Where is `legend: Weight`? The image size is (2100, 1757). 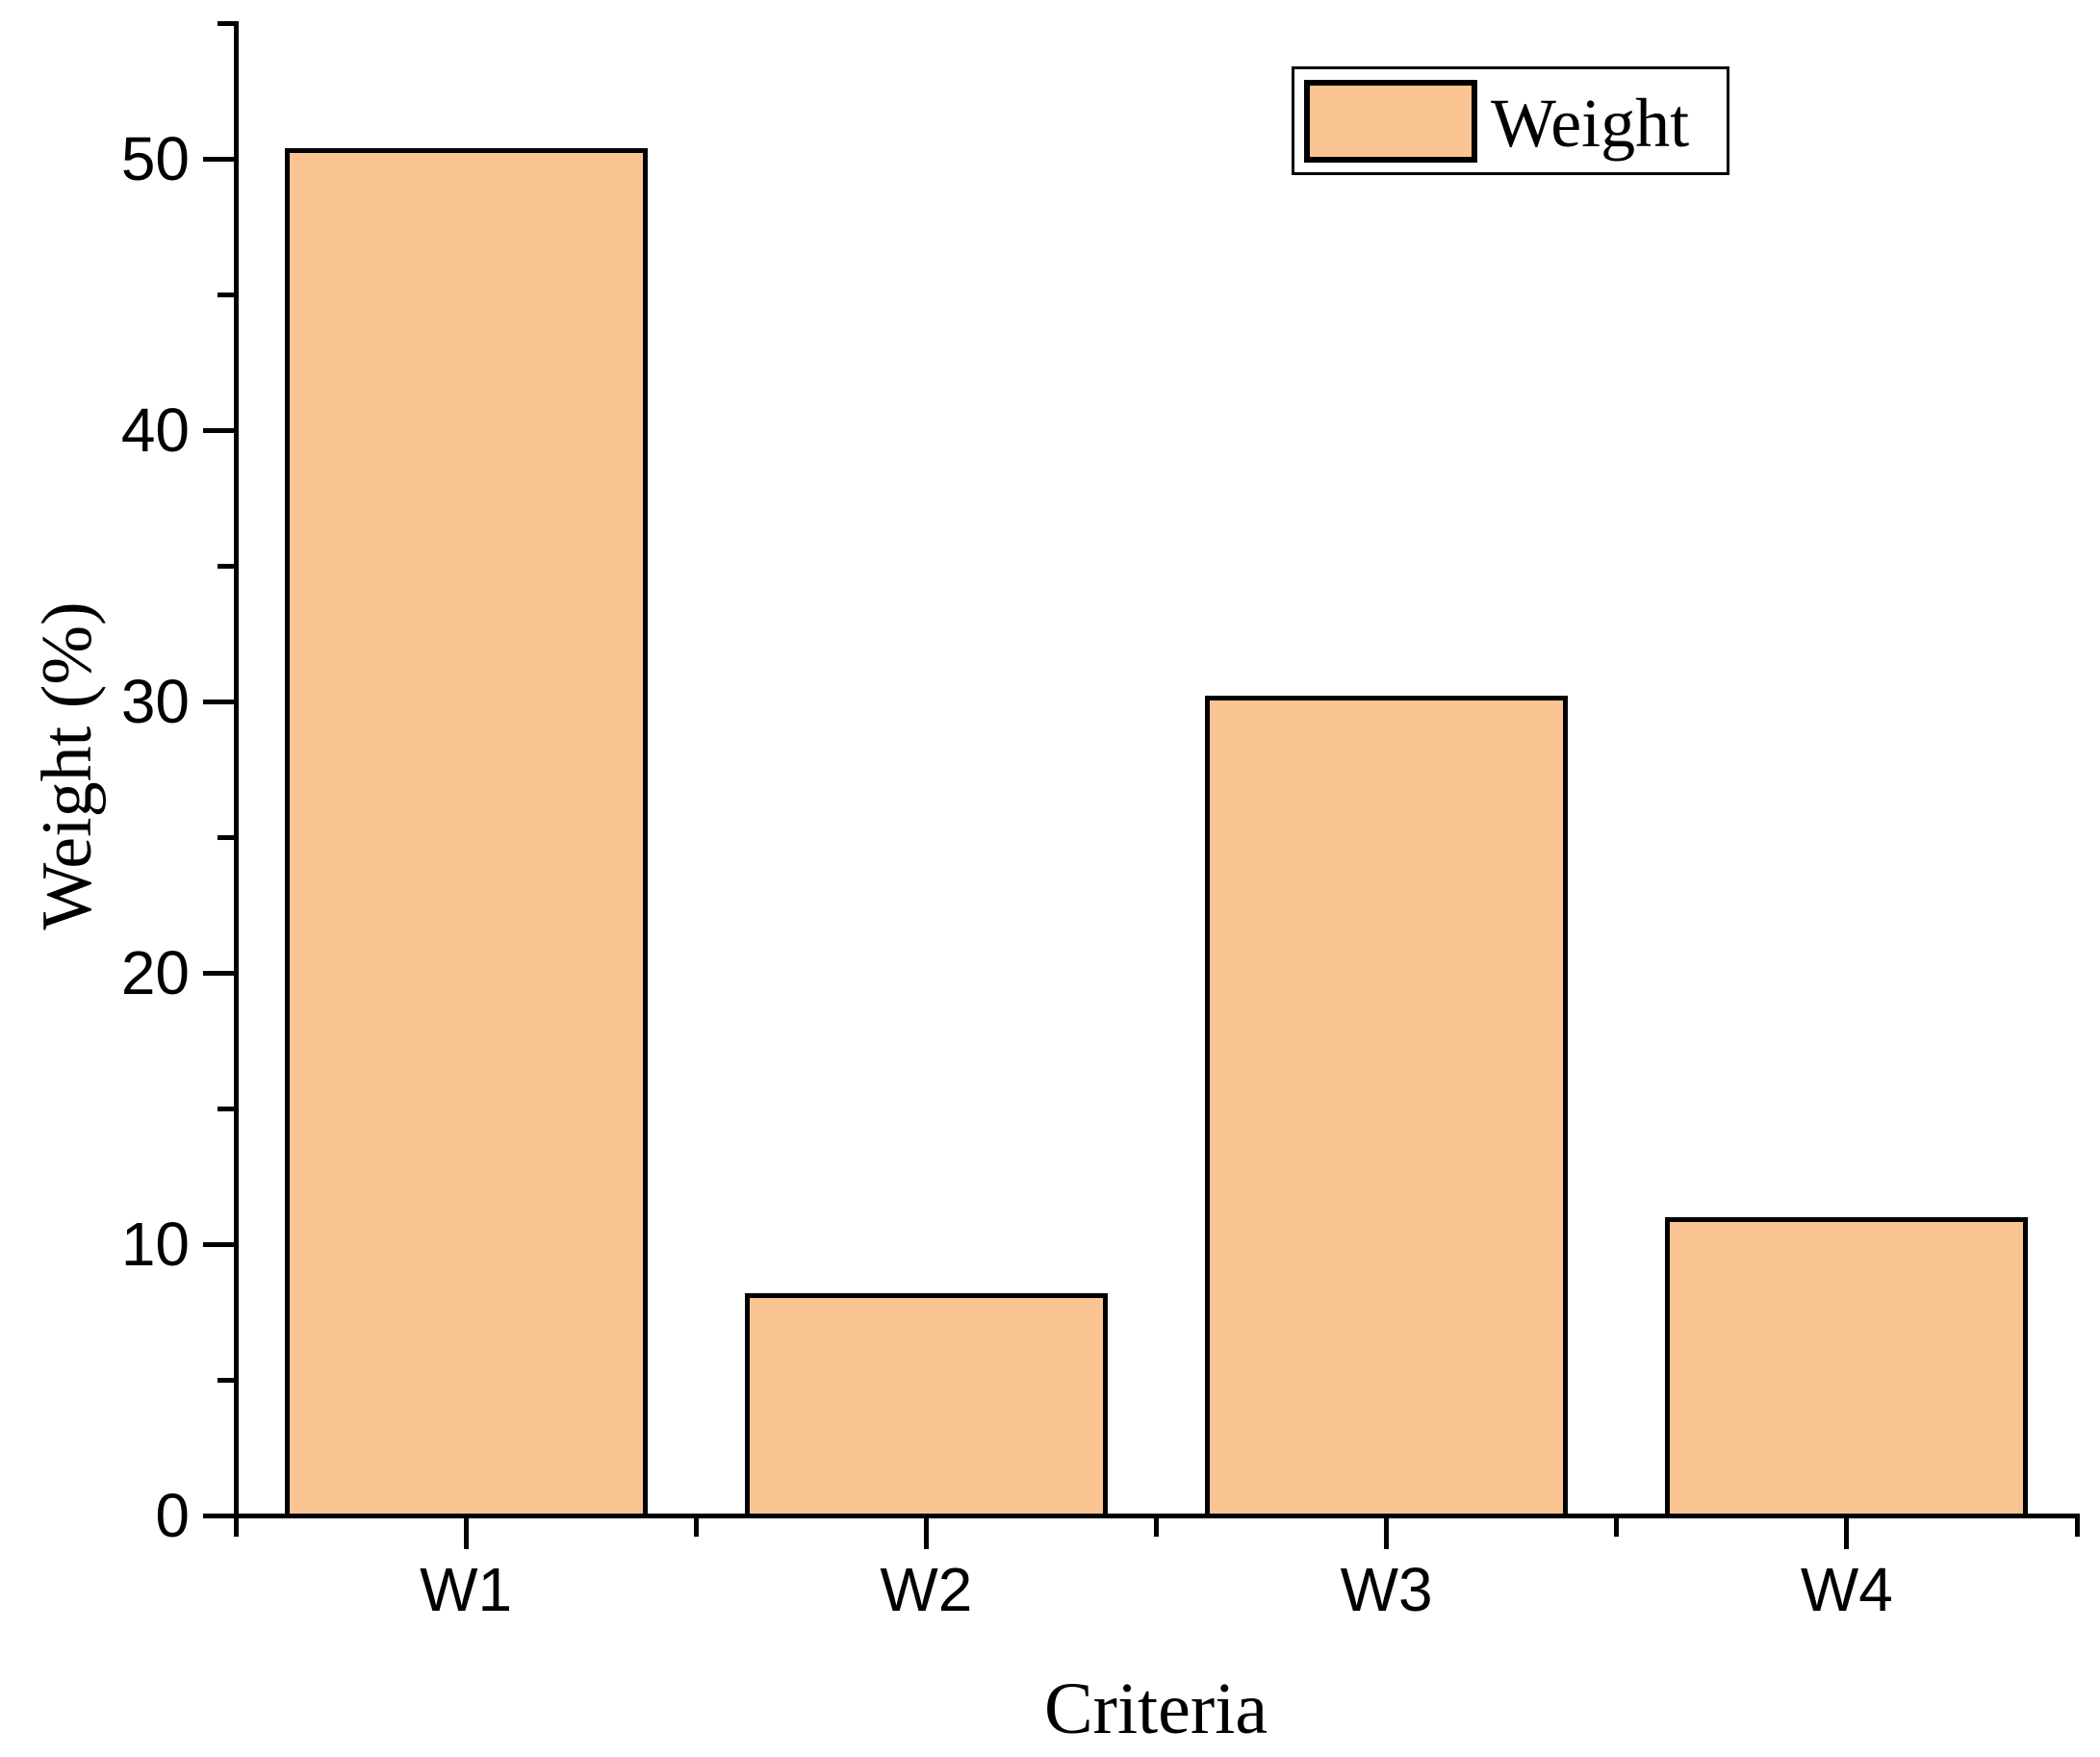
legend: Weight is located at coordinates (1510, 120).